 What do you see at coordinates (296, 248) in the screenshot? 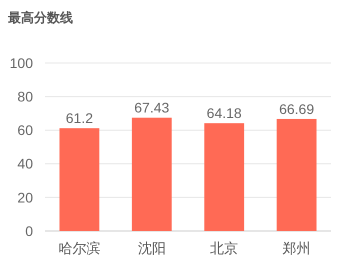
I see `x-tick-label: 郑州` at bounding box center [296, 248].